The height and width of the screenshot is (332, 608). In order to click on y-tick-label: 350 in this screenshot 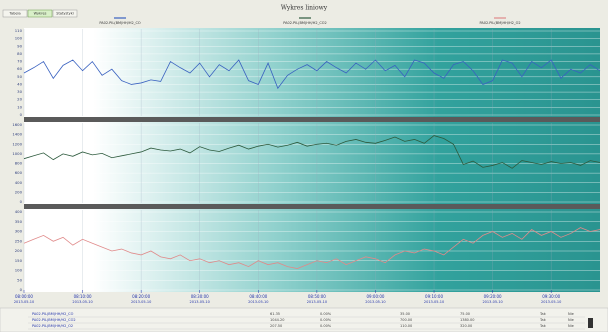, I will do `click(19, 221)`.